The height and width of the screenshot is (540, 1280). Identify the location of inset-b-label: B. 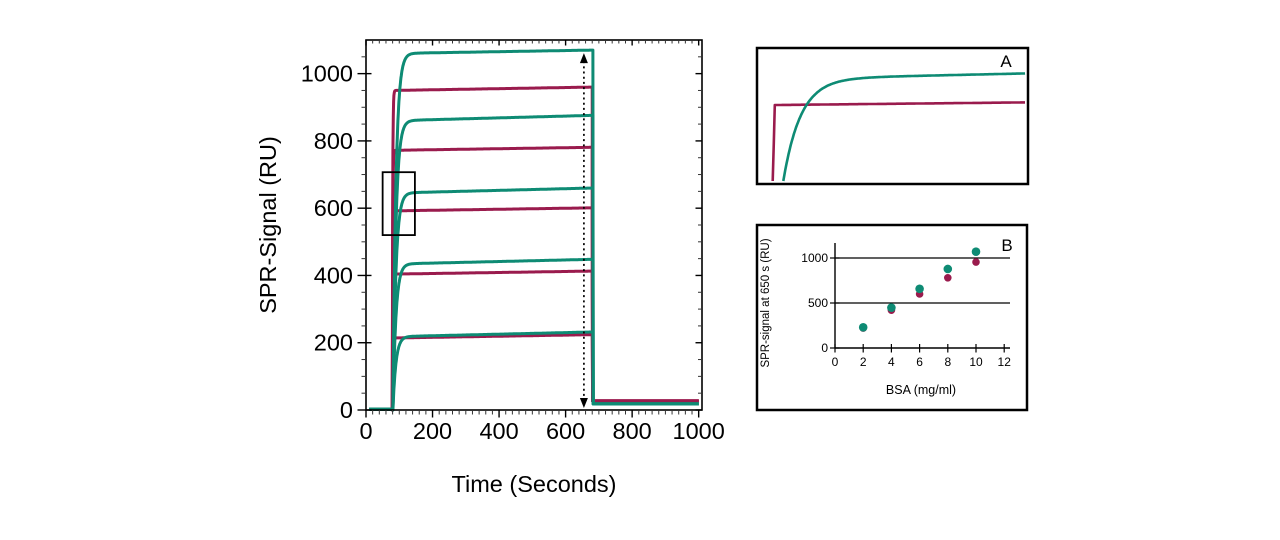
(1006, 245).